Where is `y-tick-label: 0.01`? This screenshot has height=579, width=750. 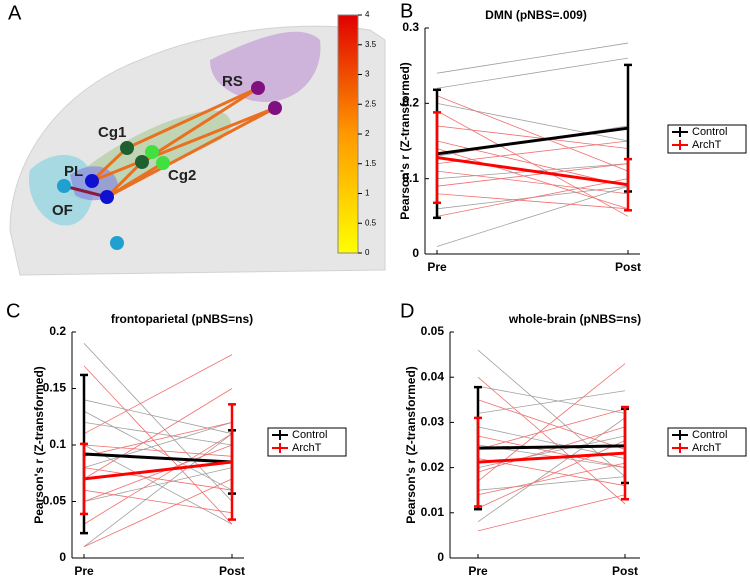 y-tick-label: 0.01 is located at coordinates (433, 512).